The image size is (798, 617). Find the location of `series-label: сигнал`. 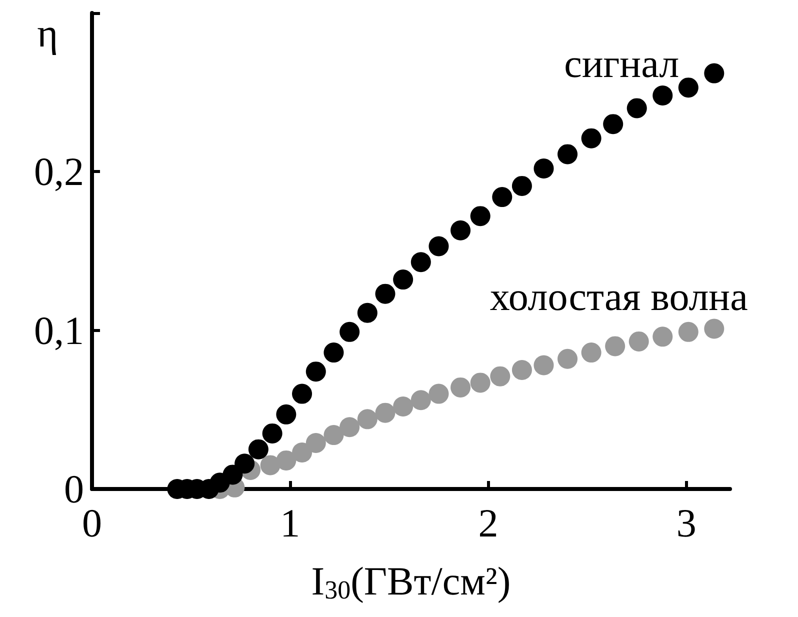

series-label: сигнал is located at coordinates (622, 63).